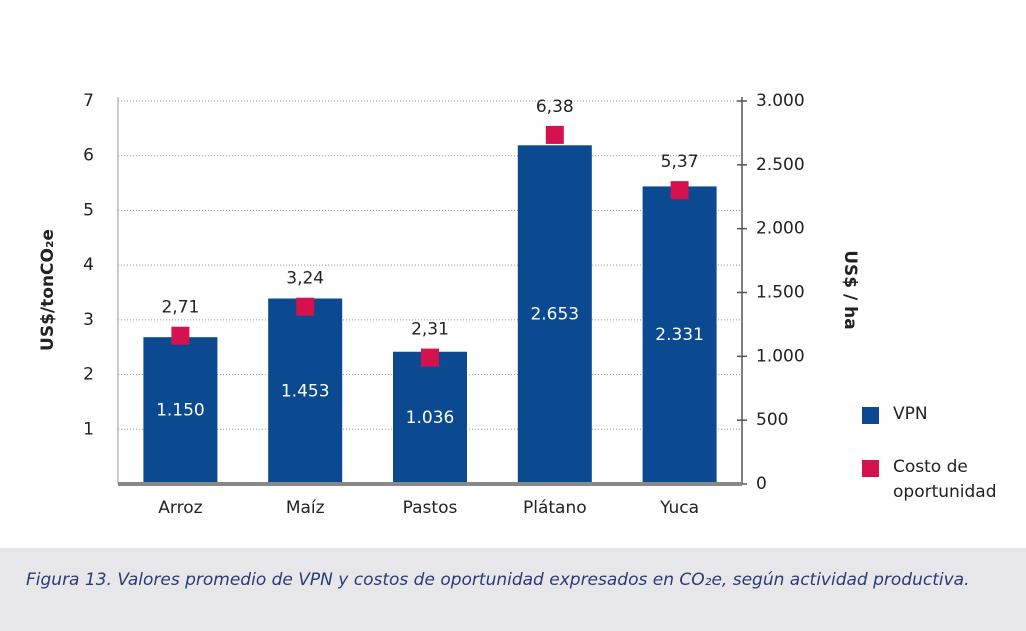 The width and height of the screenshot is (1026, 631). What do you see at coordinates (761, 484) in the screenshot?
I see `y2-tick-label: 0` at bounding box center [761, 484].